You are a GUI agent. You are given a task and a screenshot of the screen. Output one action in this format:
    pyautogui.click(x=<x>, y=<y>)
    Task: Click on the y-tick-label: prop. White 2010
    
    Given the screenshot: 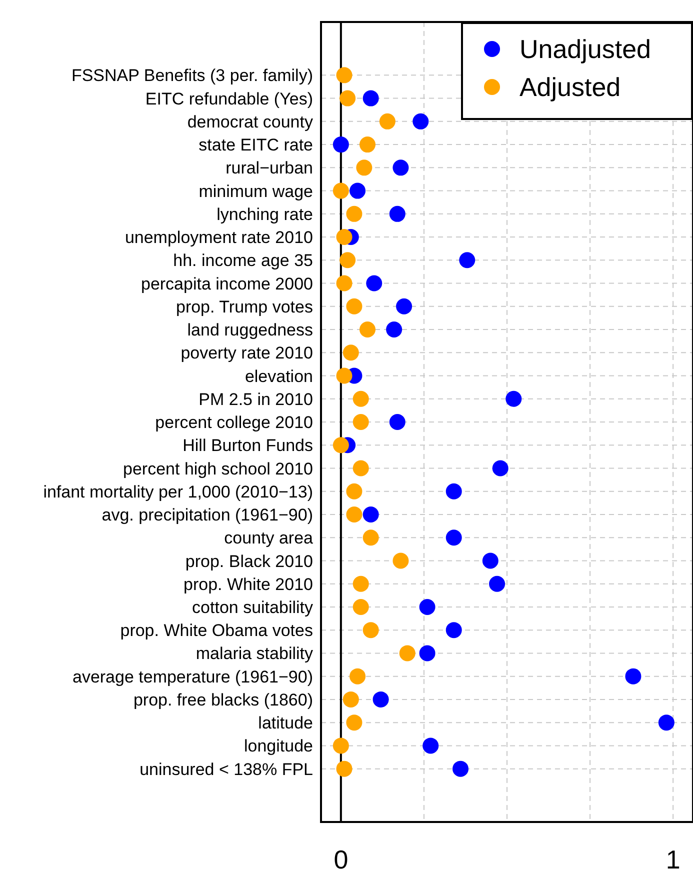 What is the action you would take?
    pyautogui.click(x=248, y=584)
    